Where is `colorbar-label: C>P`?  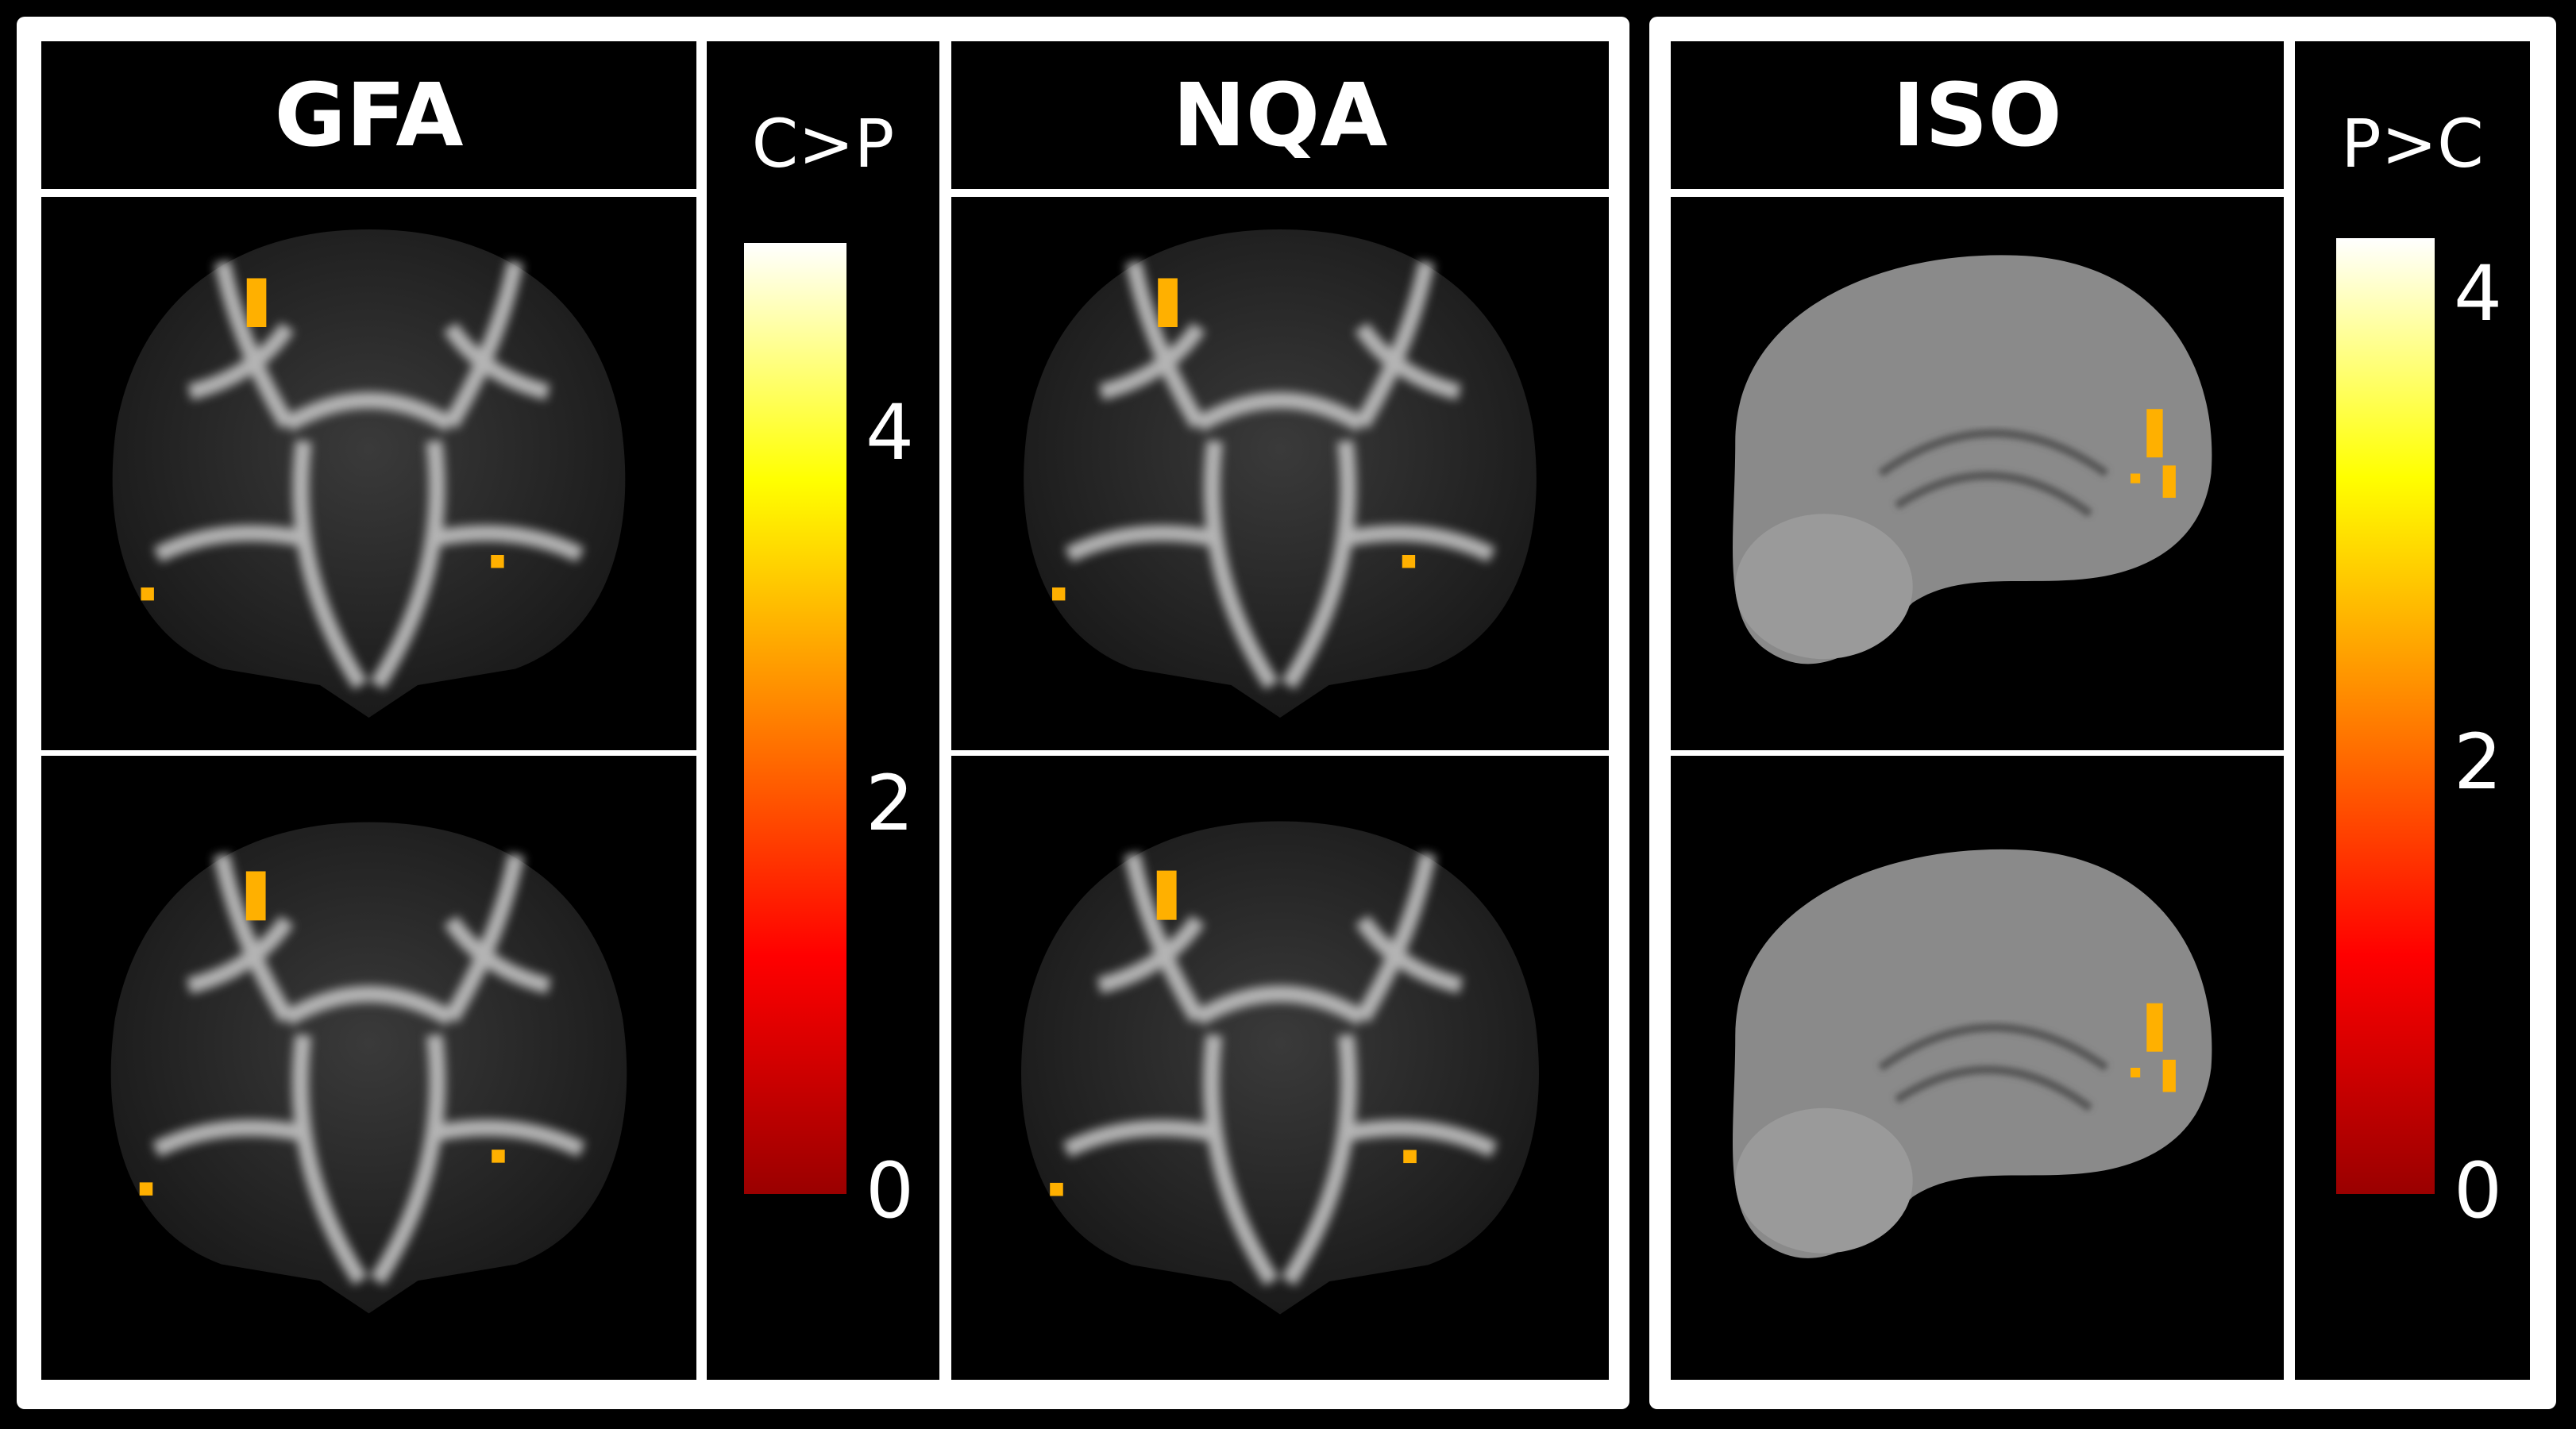 colorbar-label: C>P is located at coordinates (823, 144).